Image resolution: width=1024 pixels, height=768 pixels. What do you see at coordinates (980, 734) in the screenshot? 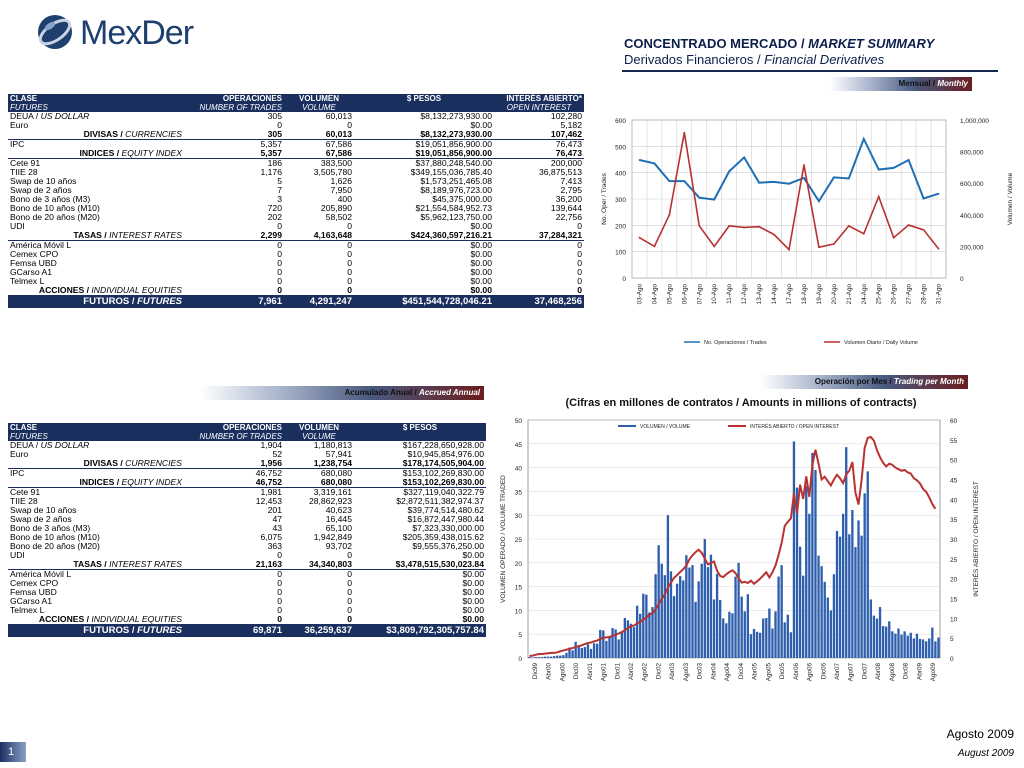
I see `report-date-es: Agosto 2009` at bounding box center [980, 734].